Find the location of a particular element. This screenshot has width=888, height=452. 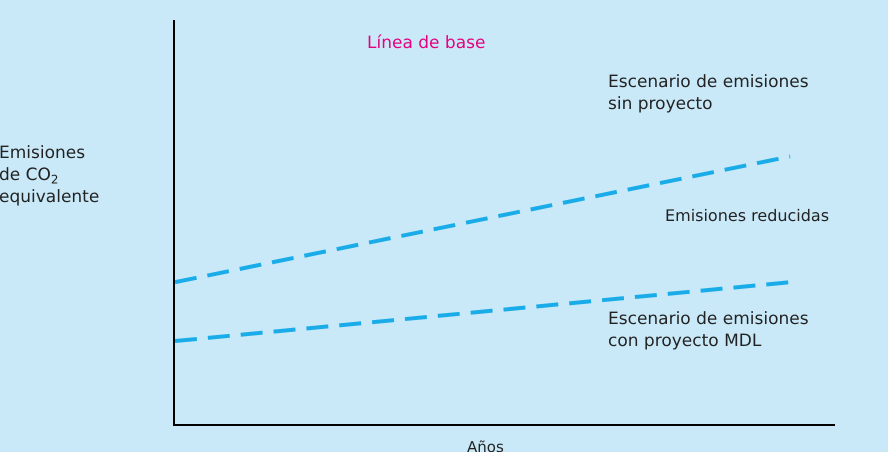

y-axis-title: Emisiones de CO$_{2}$ equivalente is located at coordinates (50, 175).